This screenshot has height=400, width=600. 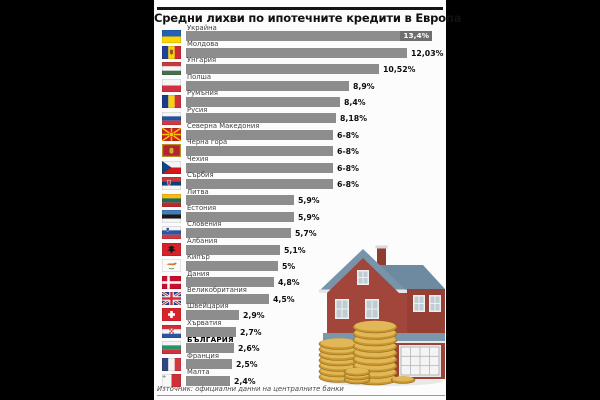 I want to click on country-label: Малта, so click(x=198, y=371).